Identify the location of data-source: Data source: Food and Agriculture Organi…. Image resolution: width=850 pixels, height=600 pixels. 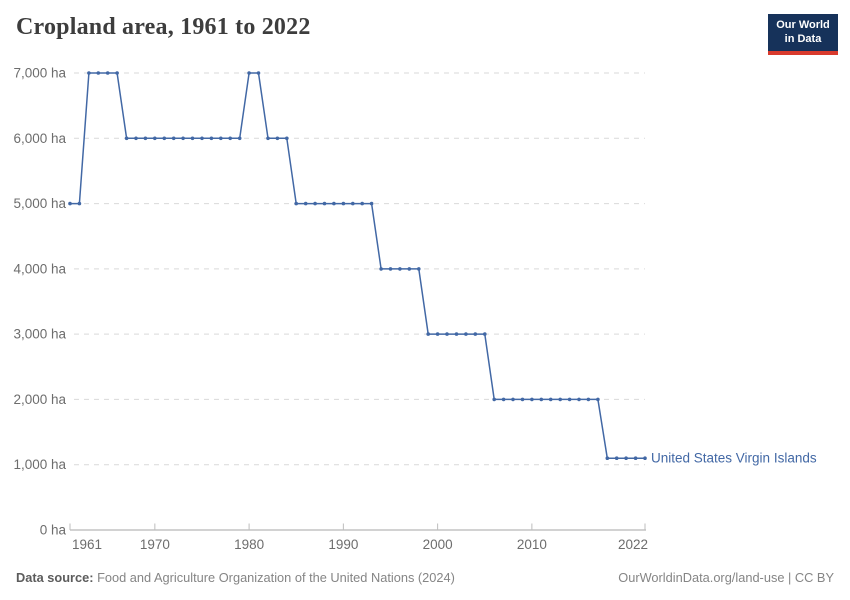
(235, 579).